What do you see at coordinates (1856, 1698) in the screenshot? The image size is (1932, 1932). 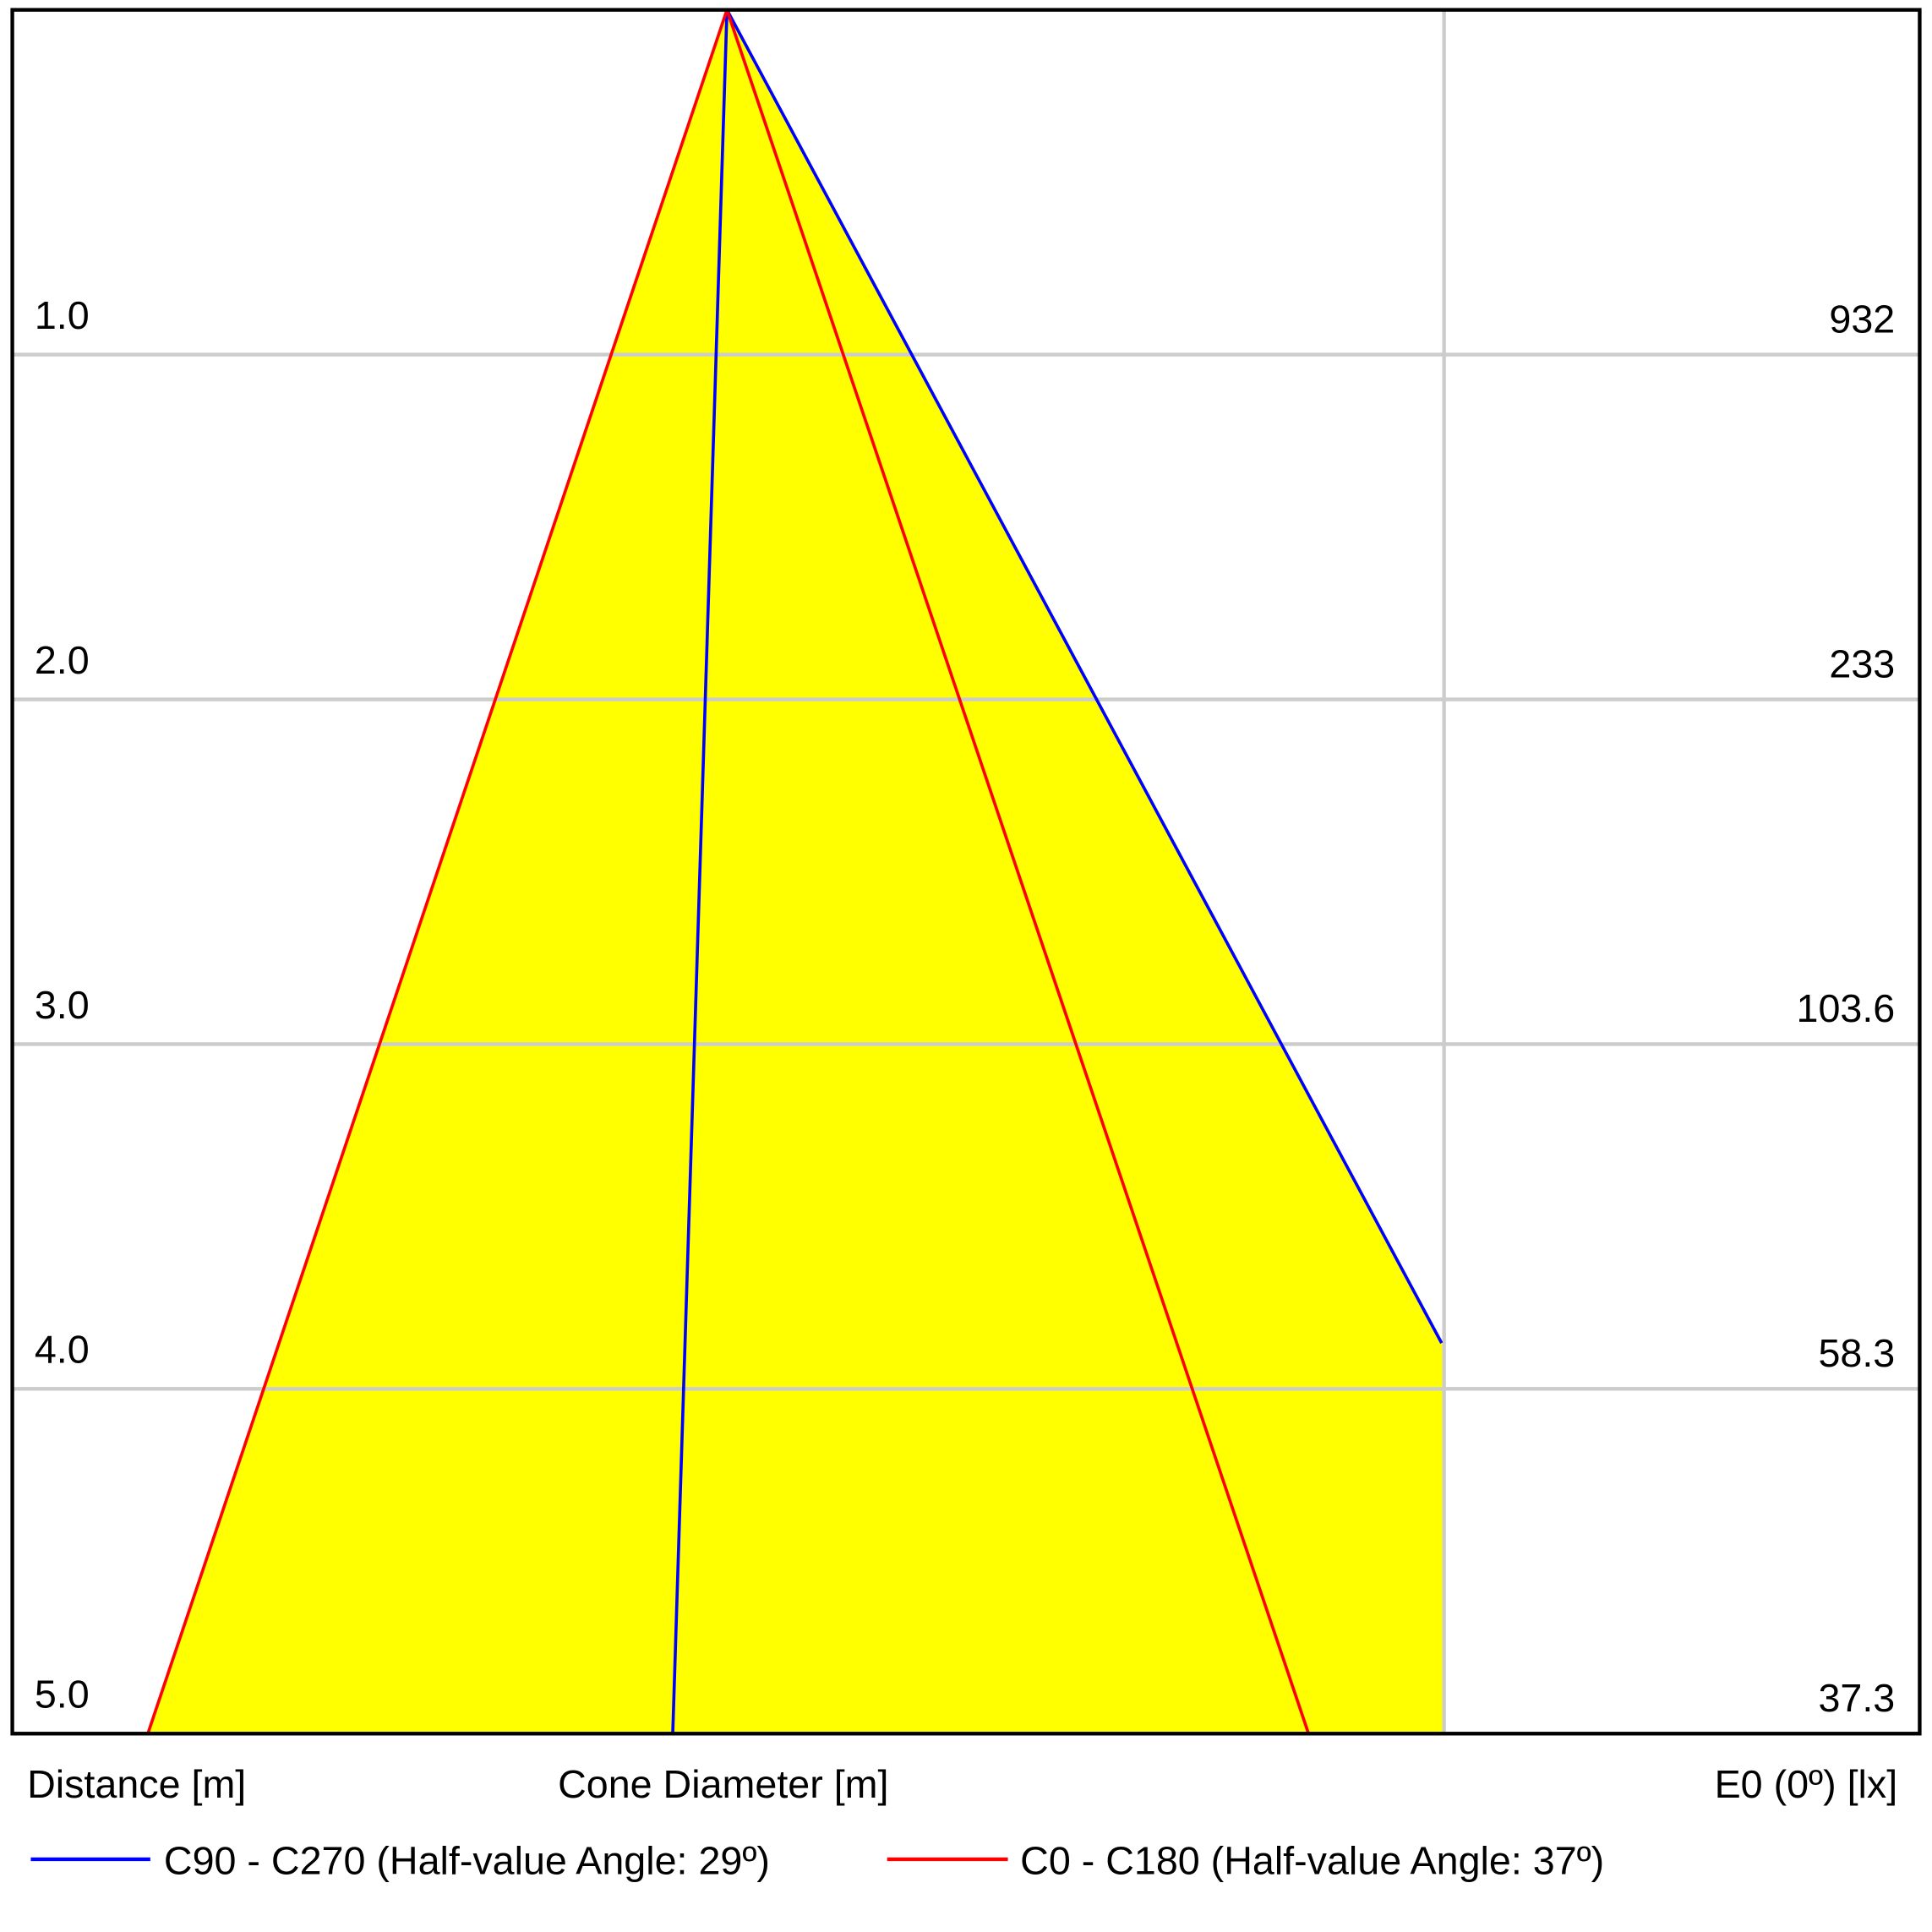 I see `illuminance-label: 37.3` at bounding box center [1856, 1698].